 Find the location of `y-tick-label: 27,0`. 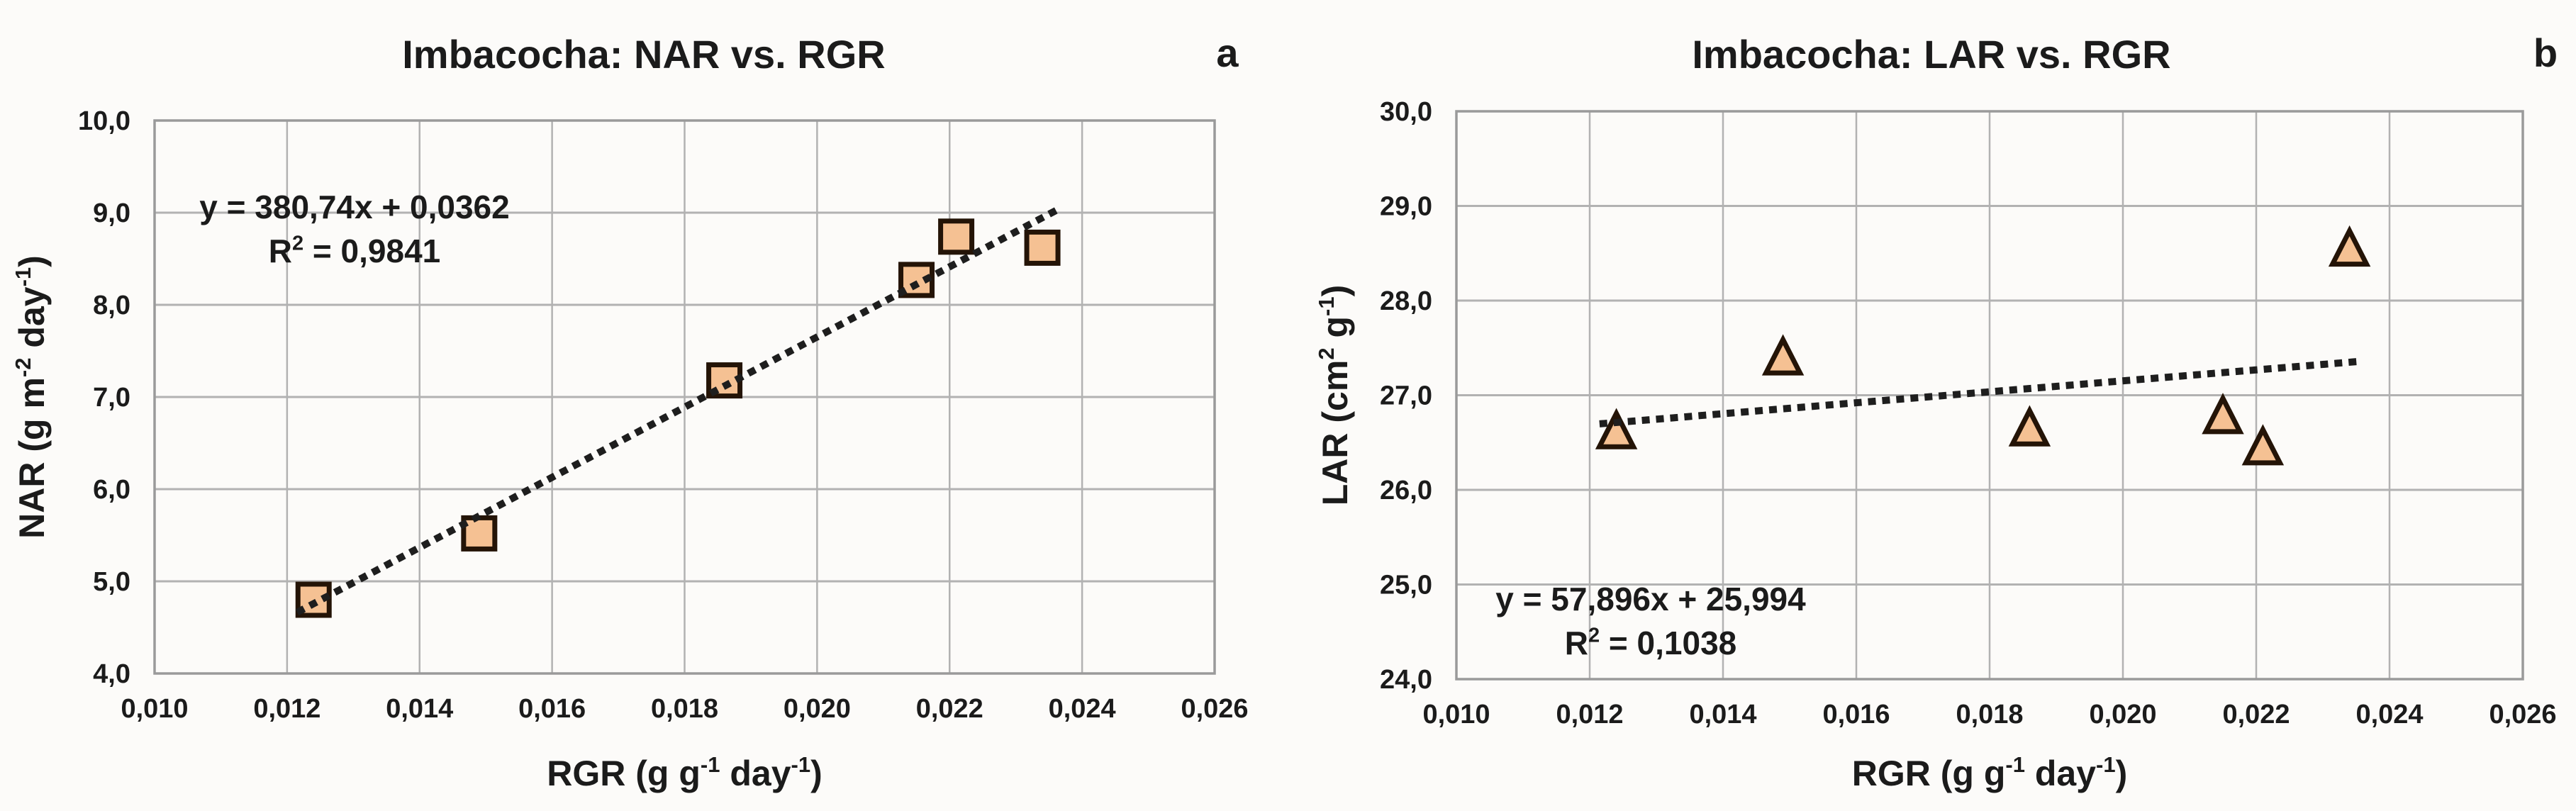

y-tick-label: 27,0 is located at coordinates (1406, 396).